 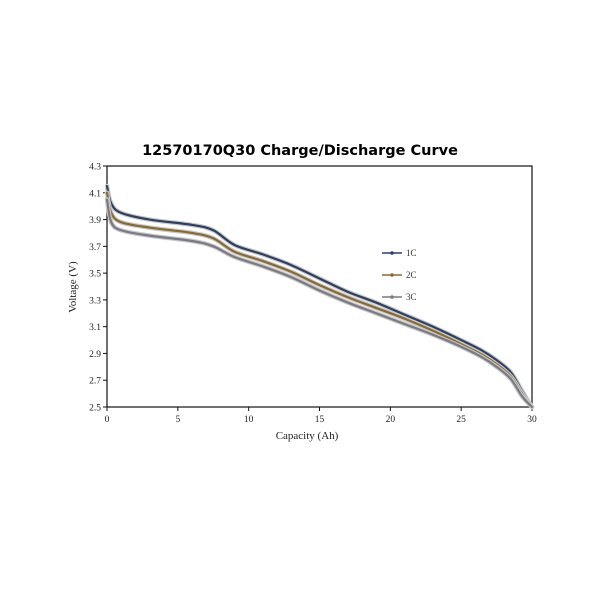 What do you see at coordinates (461, 420) in the screenshot?
I see `x-tick-label: 25` at bounding box center [461, 420].